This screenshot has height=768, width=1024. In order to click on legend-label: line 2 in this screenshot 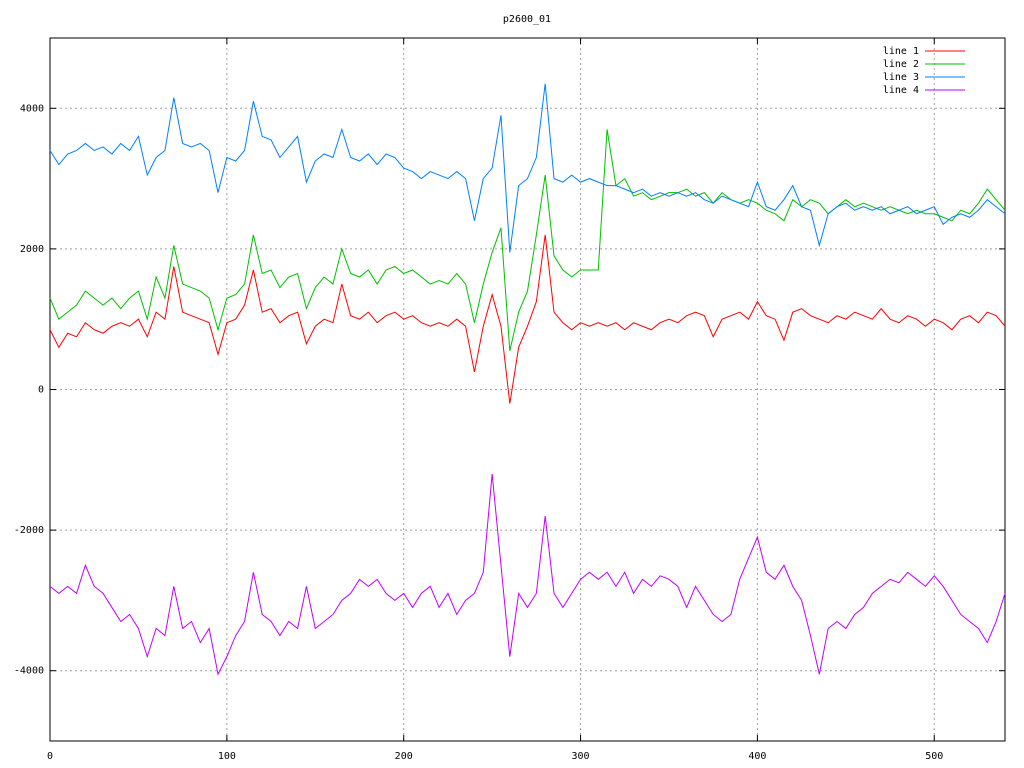, I will do `click(901, 64)`.